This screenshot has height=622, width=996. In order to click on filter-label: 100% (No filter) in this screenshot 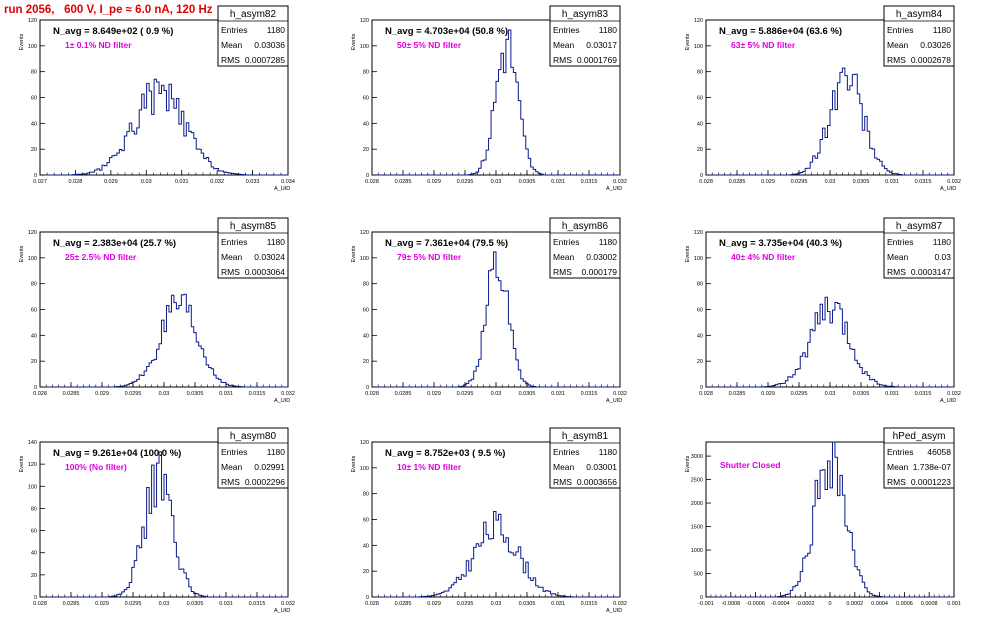, I will do `click(96, 467)`.